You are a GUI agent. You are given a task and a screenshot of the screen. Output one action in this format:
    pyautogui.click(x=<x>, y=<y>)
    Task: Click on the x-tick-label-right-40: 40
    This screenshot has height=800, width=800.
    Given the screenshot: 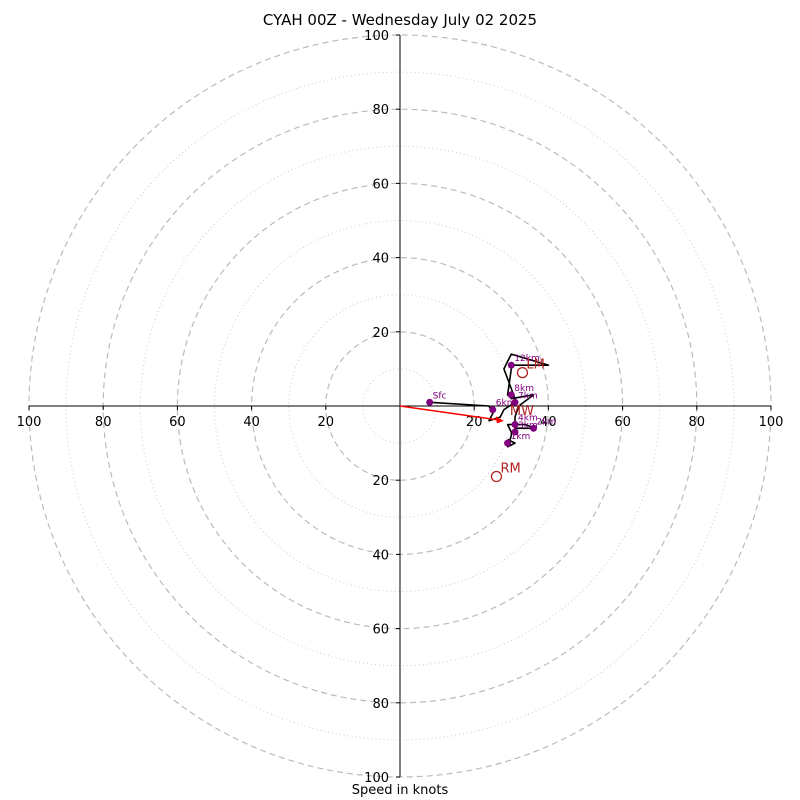 What is the action you would take?
    pyautogui.click(x=548, y=422)
    